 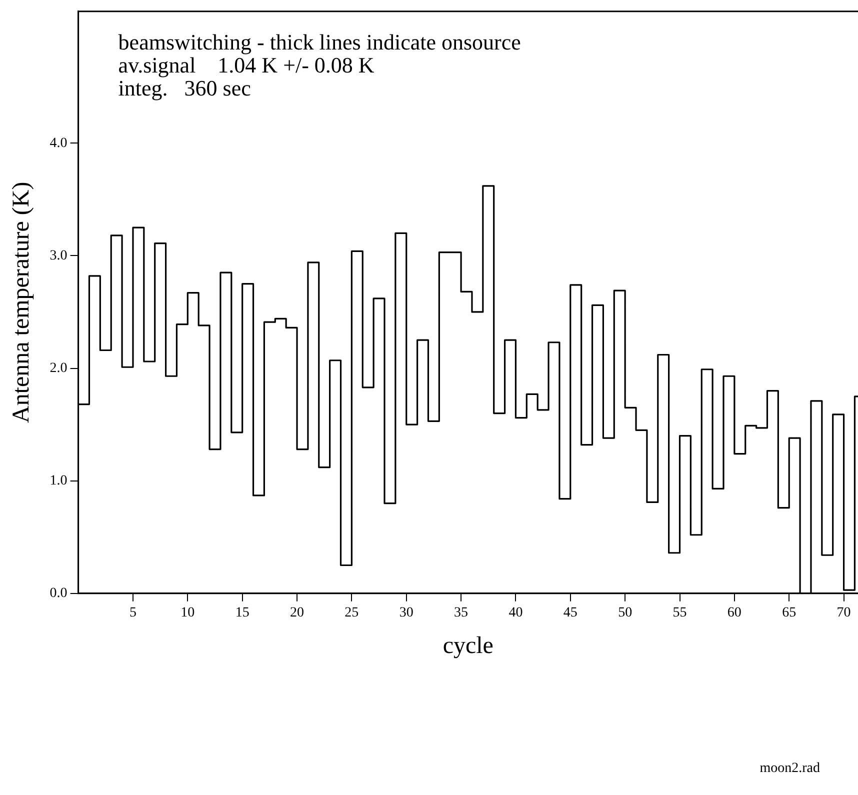 What do you see at coordinates (515, 612) in the screenshot?
I see `x-tick-label: 40` at bounding box center [515, 612].